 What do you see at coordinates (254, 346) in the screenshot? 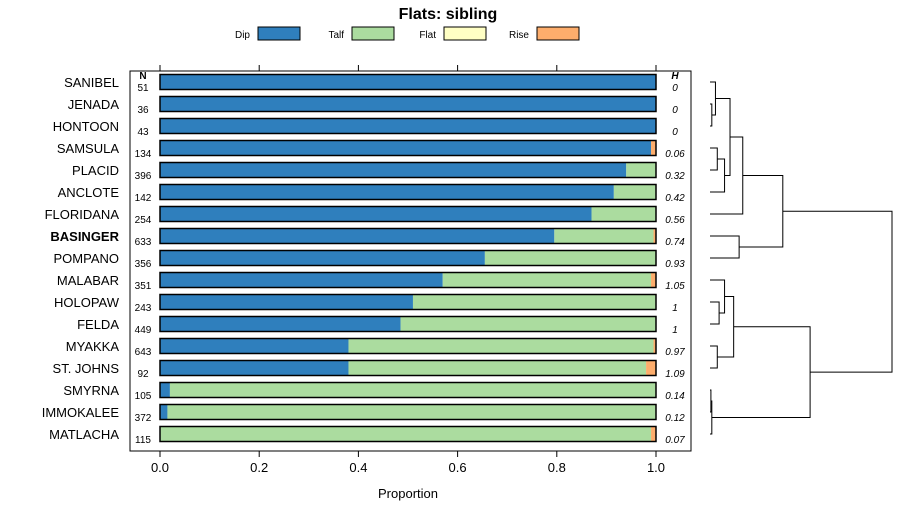
I see `bar-myakka-dip` at bounding box center [254, 346].